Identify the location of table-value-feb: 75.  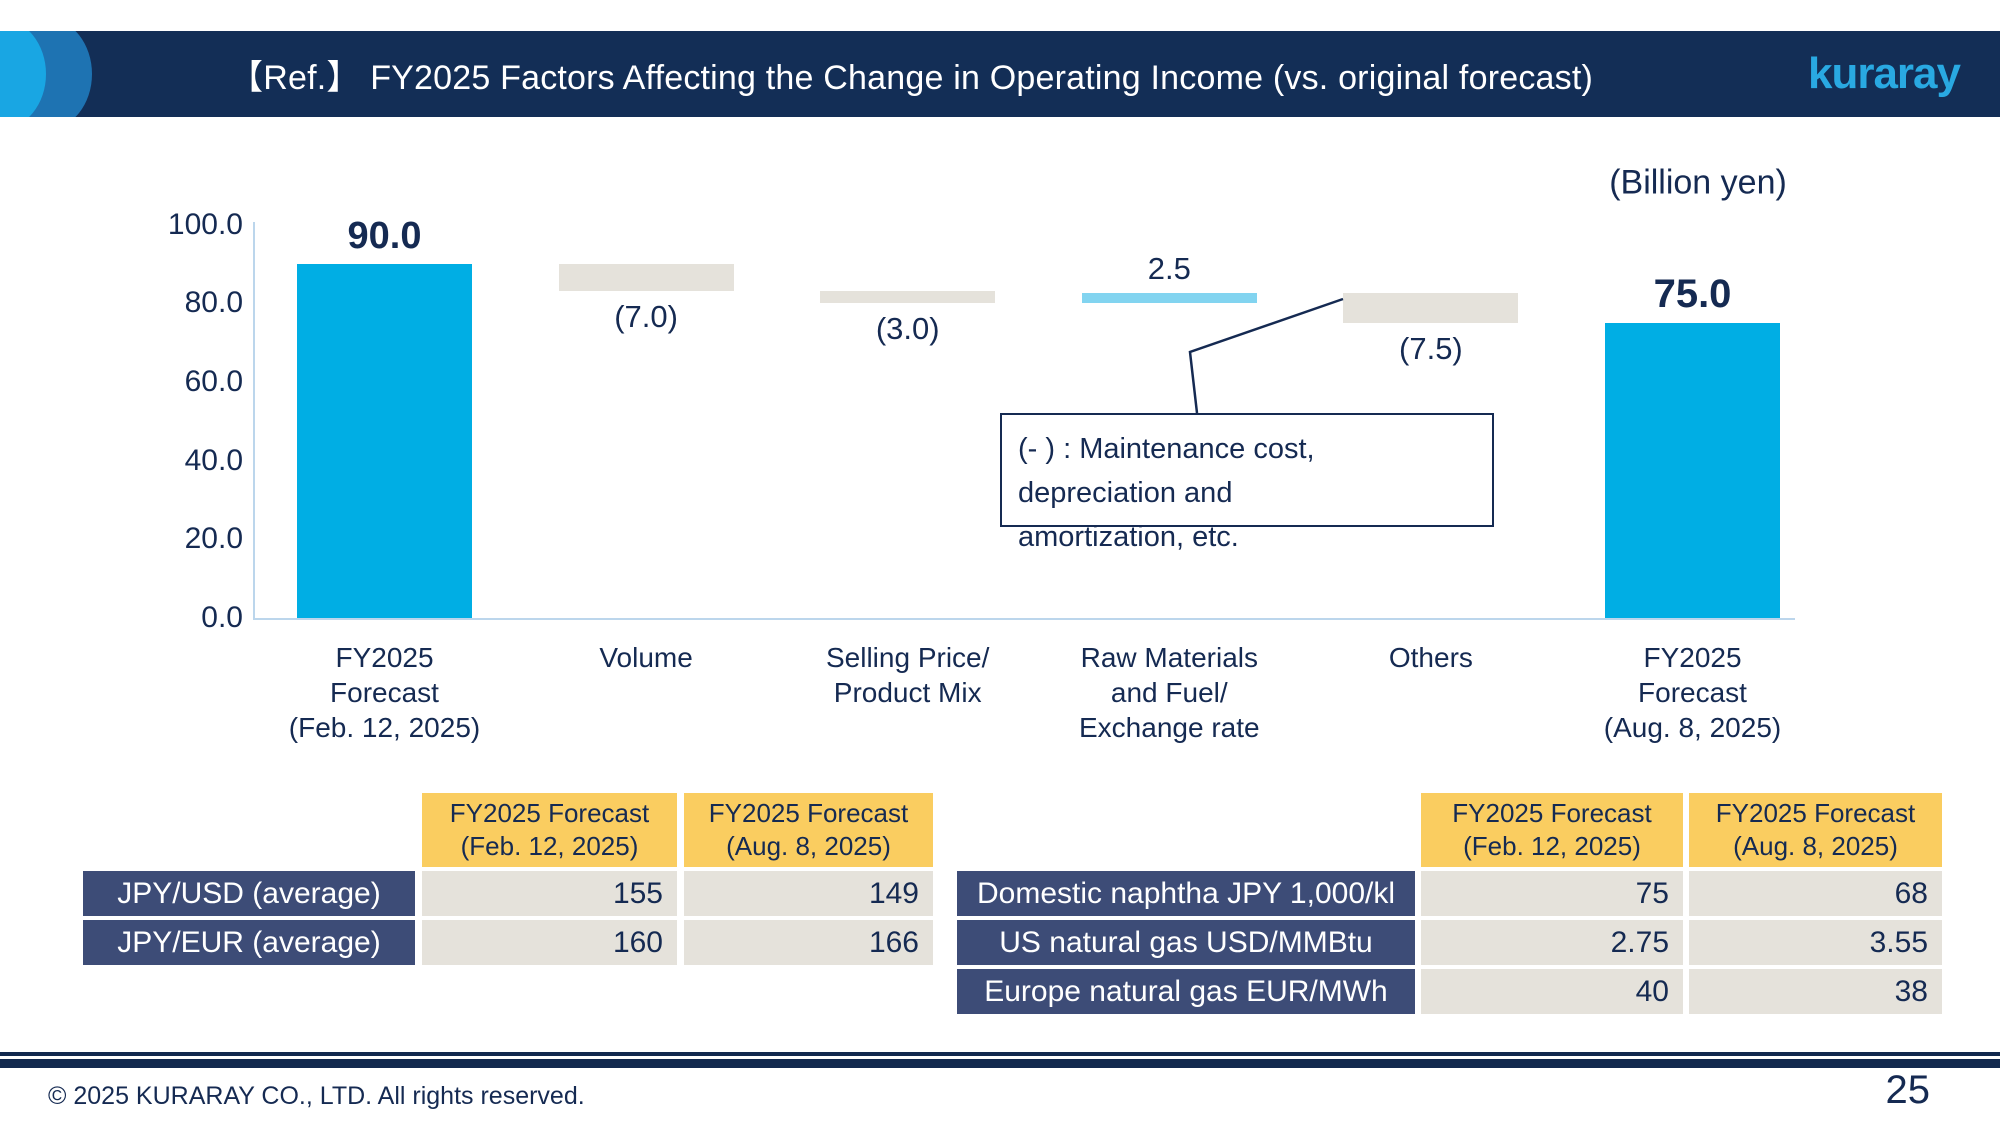
(1552, 893).